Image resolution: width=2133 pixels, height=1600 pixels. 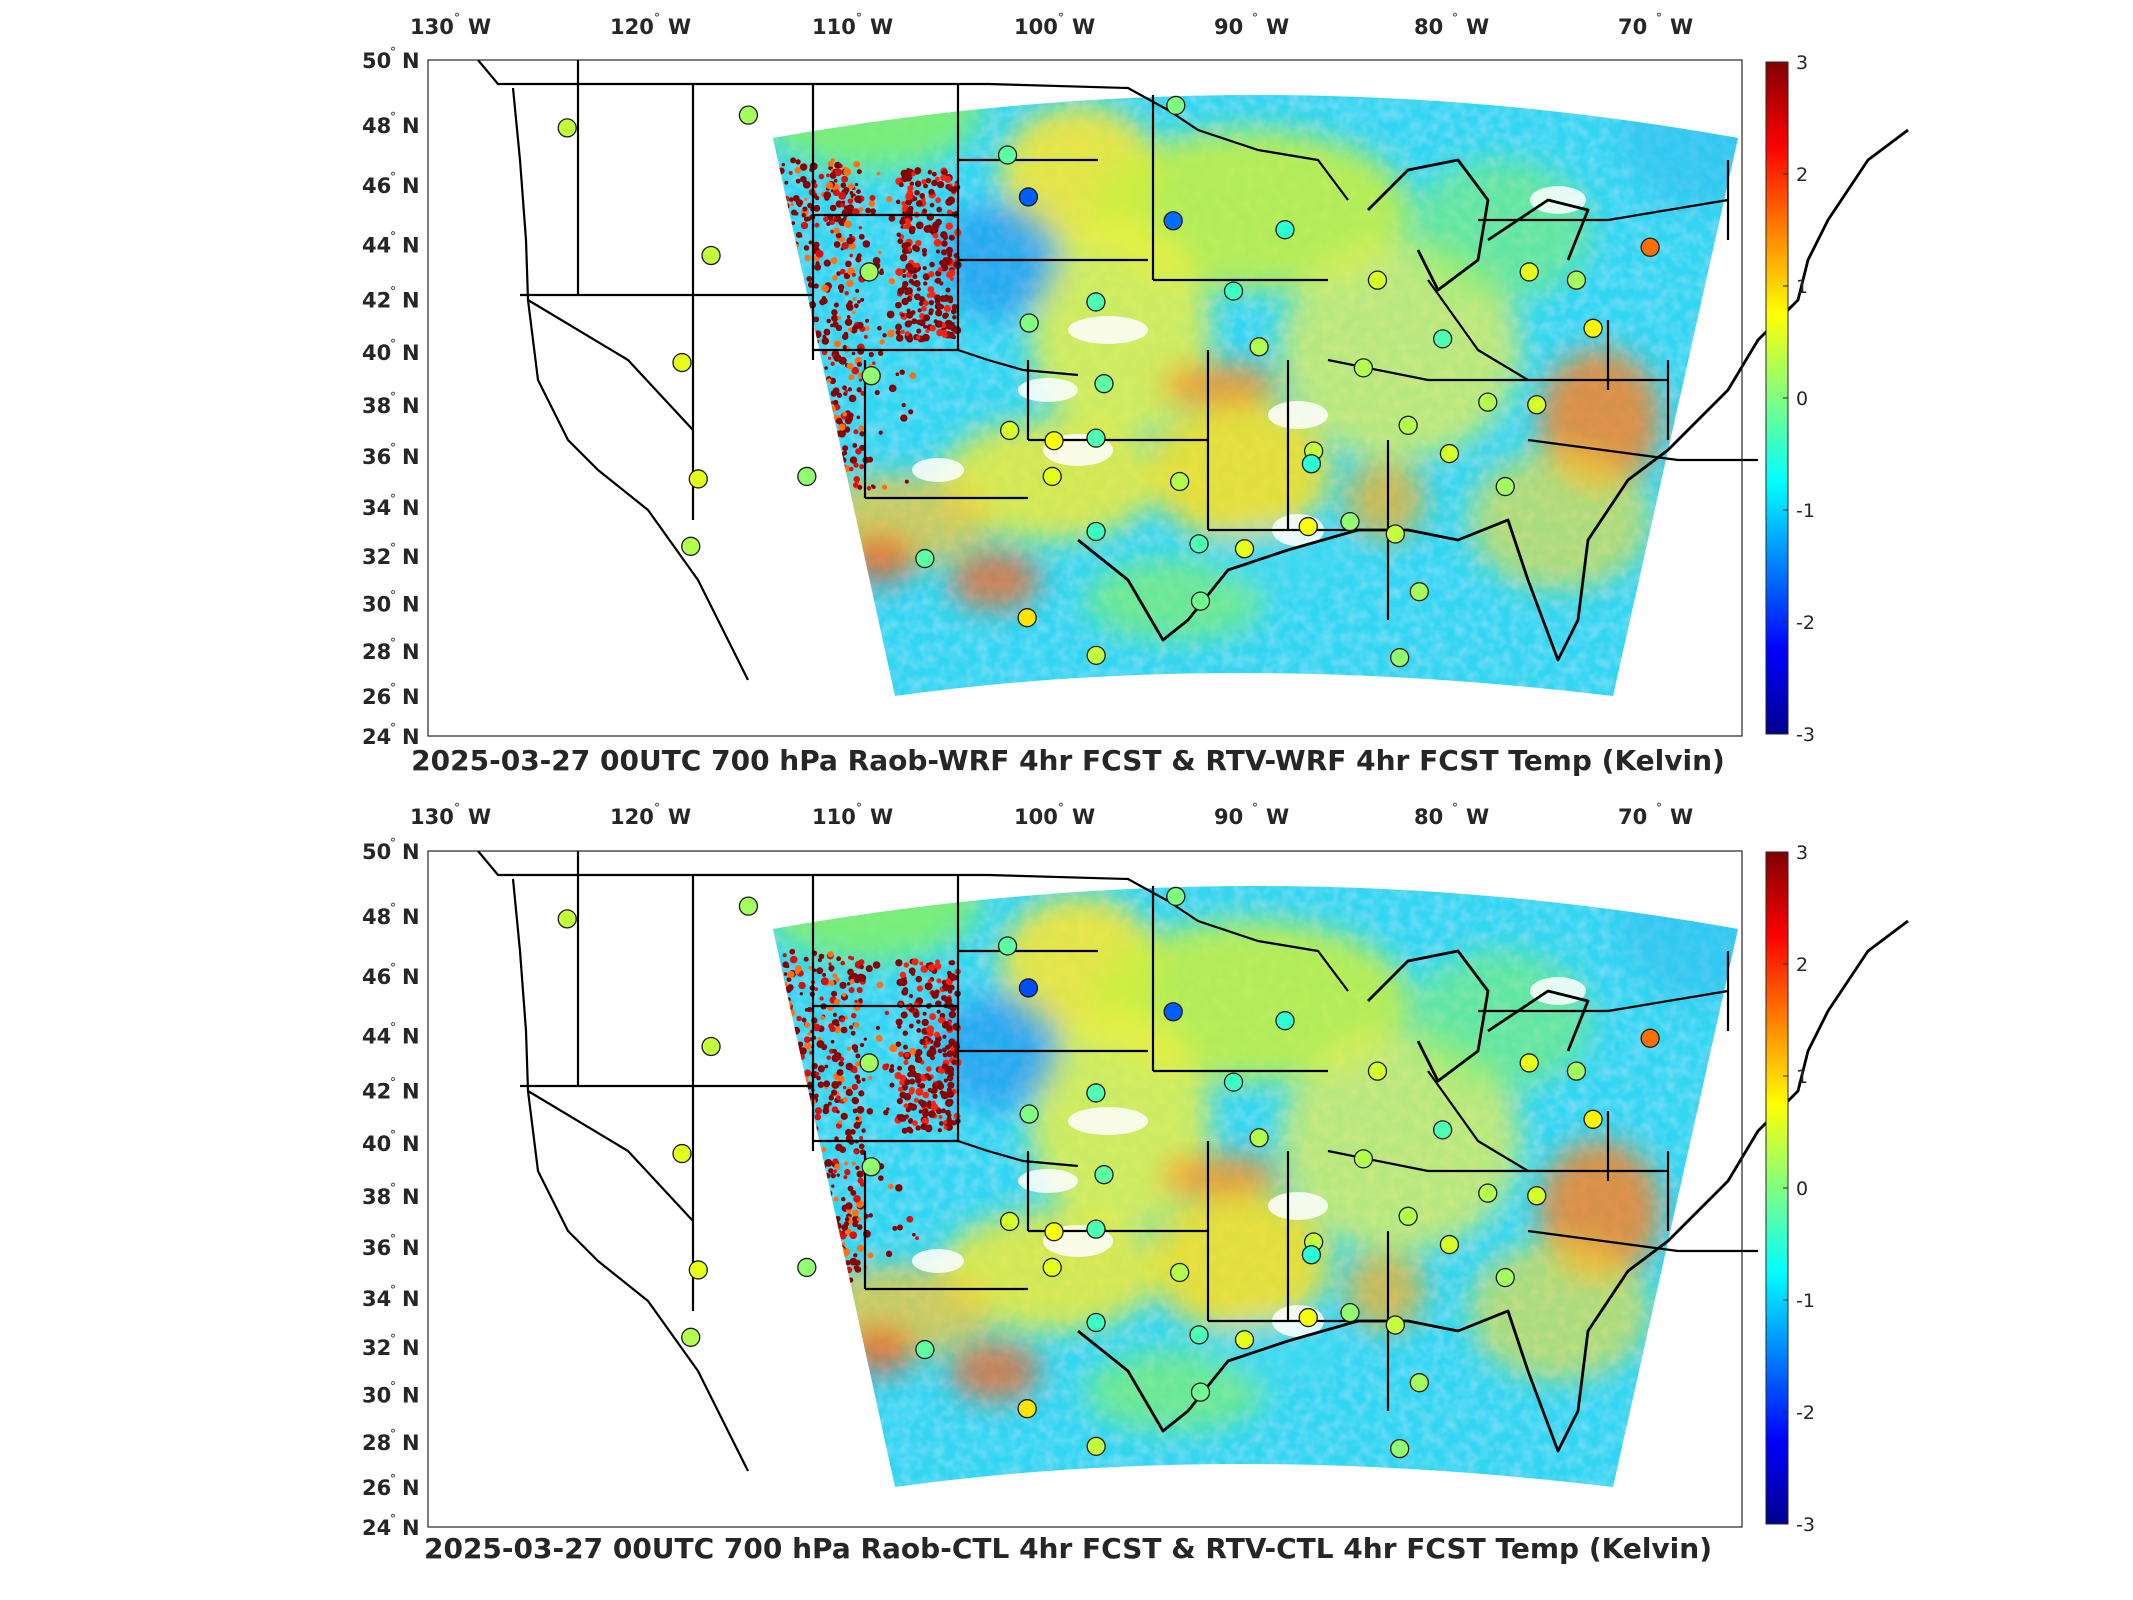 I want to click on svg-text: 46, so click(x=376, y=186).